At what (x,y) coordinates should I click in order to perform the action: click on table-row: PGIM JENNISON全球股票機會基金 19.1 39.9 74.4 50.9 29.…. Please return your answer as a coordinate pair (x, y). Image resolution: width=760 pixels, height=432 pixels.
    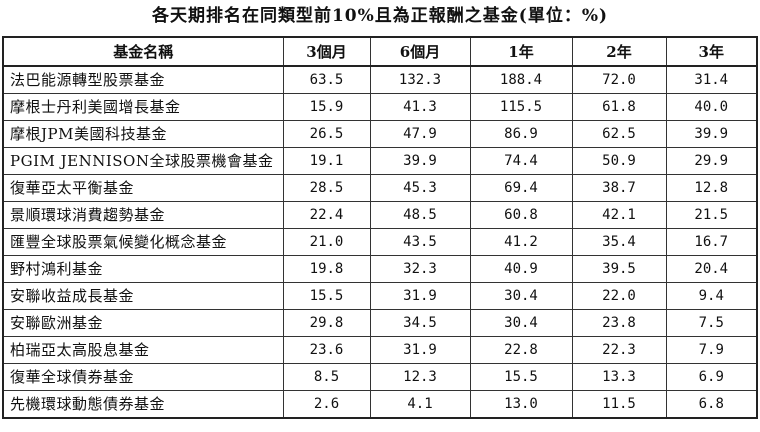
    Looking at the image, I should click on (380, 161).